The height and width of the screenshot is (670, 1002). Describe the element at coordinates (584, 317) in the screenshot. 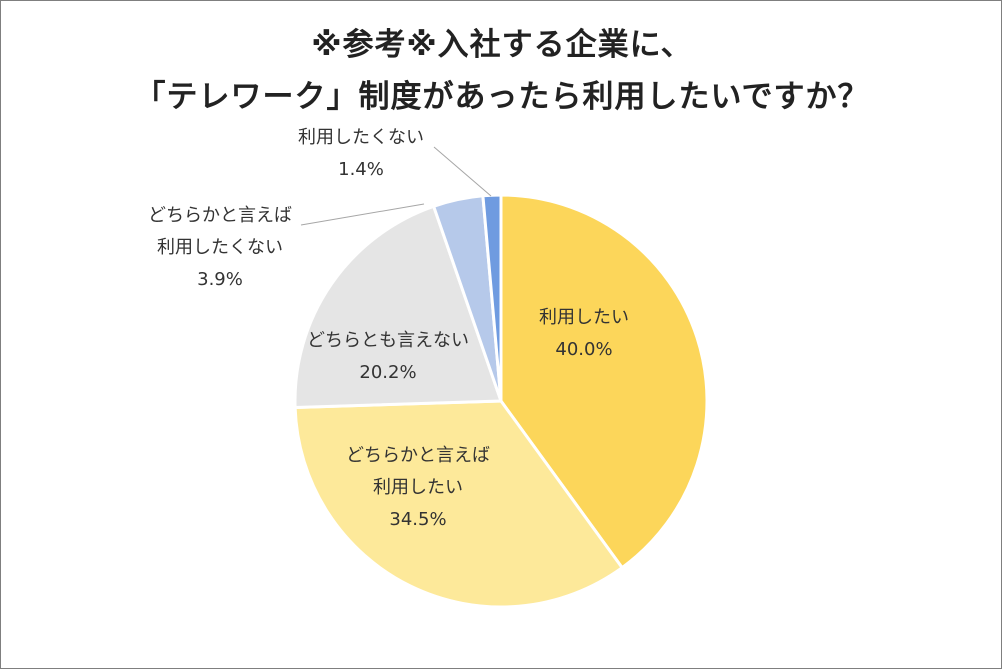

I see `slice-category-label-0: 利用したい` at that location.